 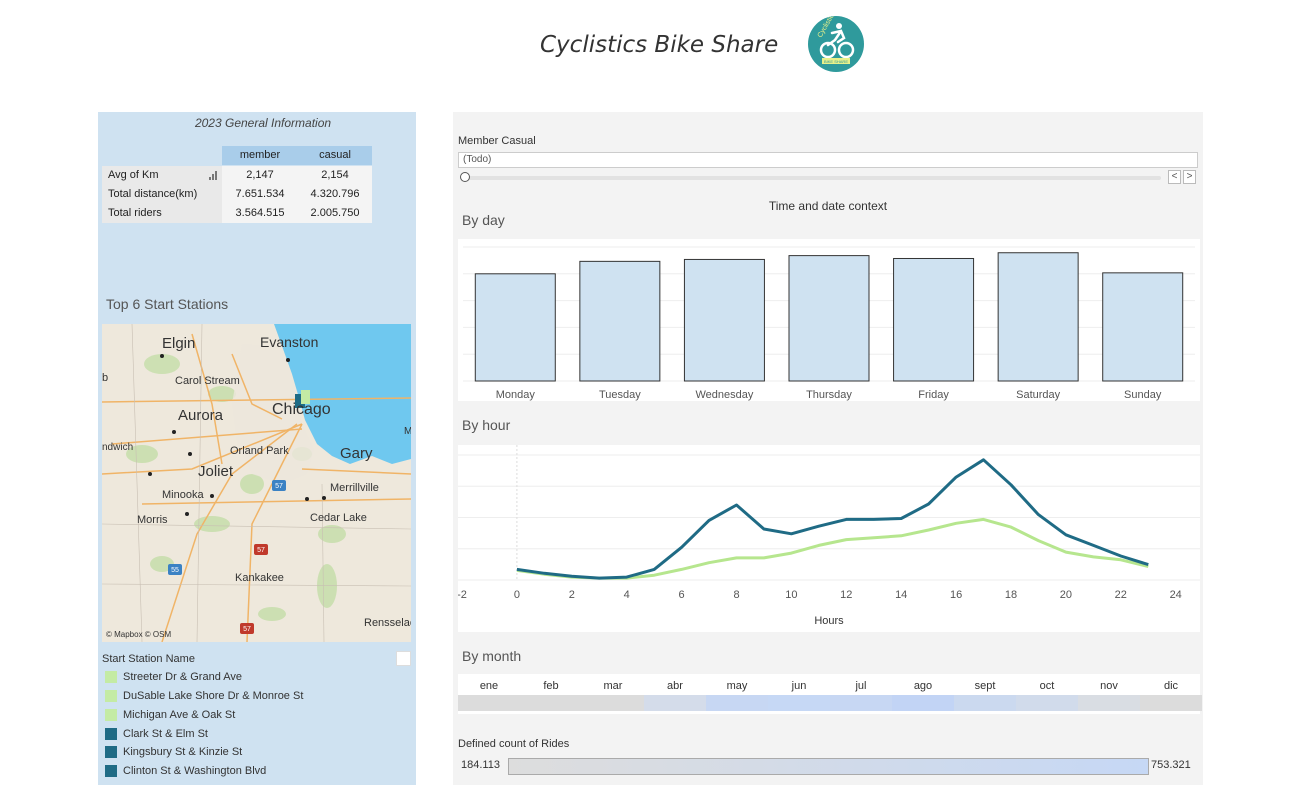 What do you see at coordinates (829, 395) in the screenshot?
I see `day-tick-label: Thursday` at bounding box center [829, 395].